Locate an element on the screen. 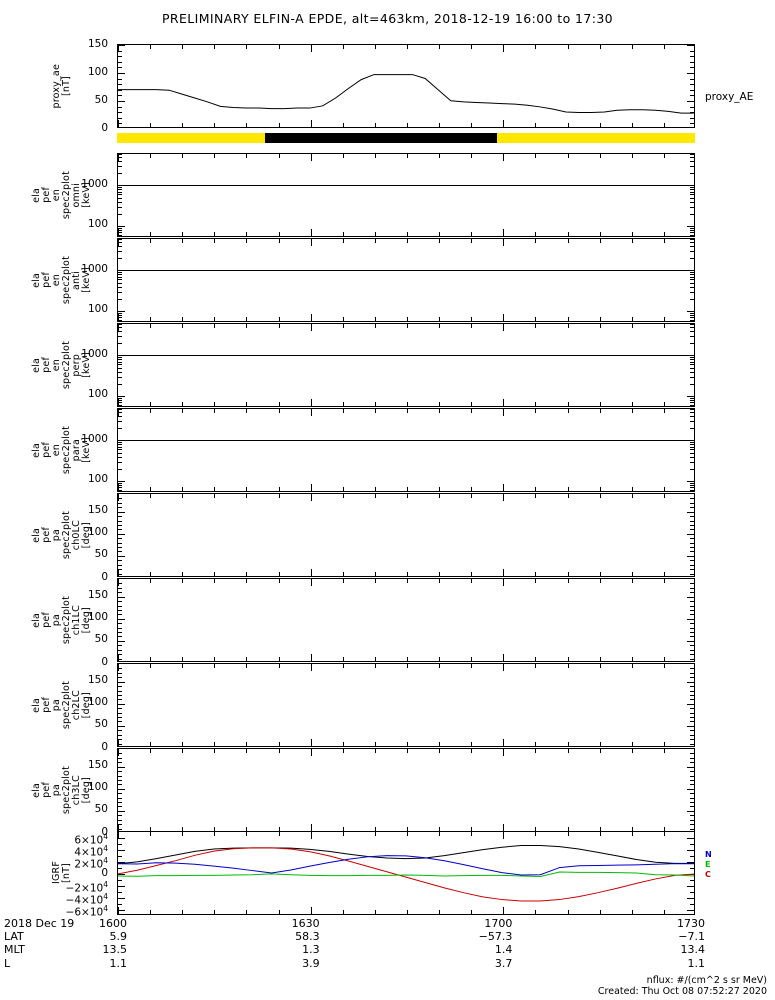  axis-value-cell: 58.3 is located at coordinates (307, 937).